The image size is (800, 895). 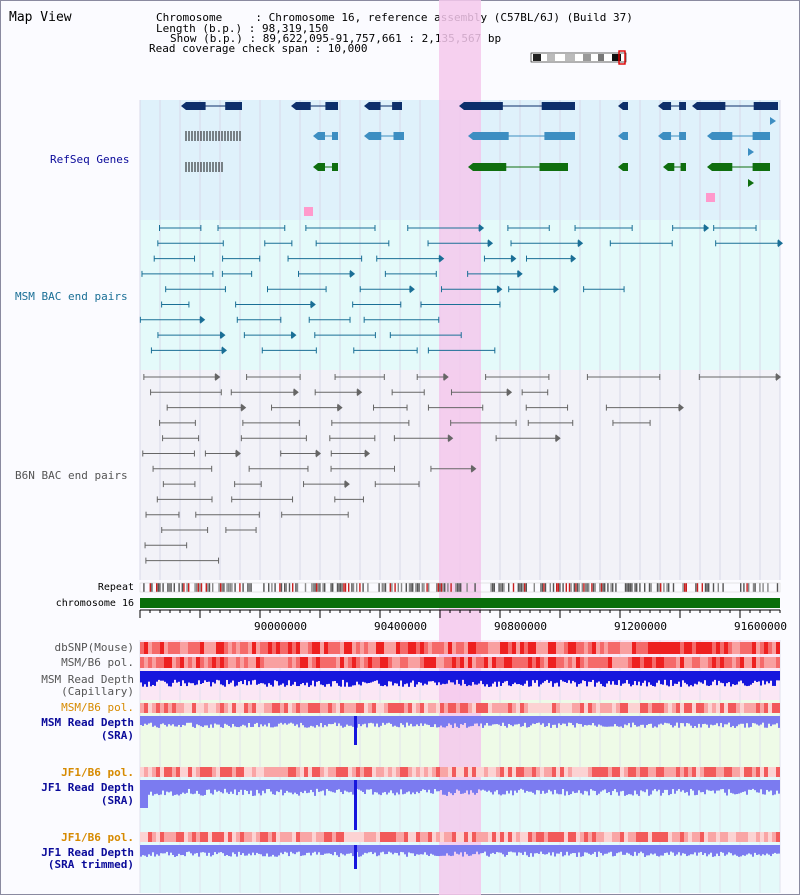 I want to click on refseq-gene-models, so click(x=479, y=159).